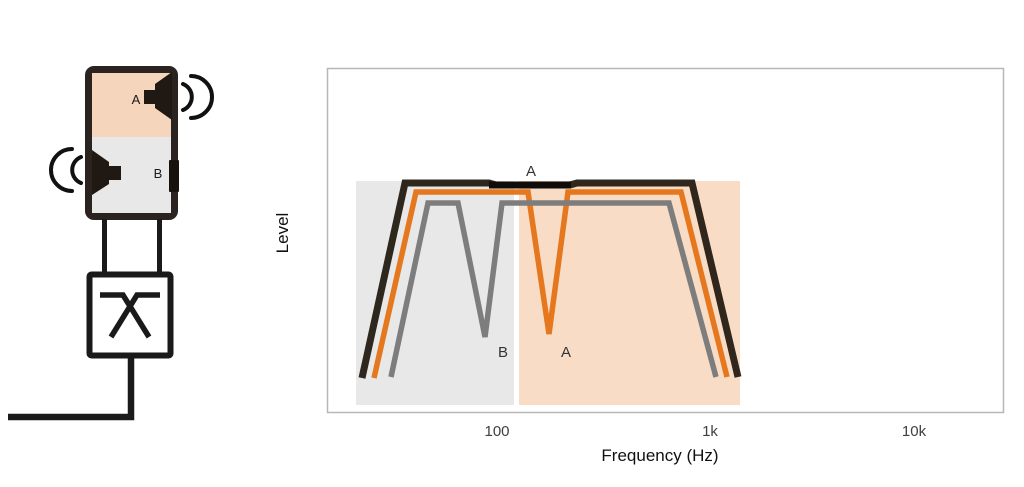  Describe the element at coordinates (106, 172) in the screenshot. I see `speaker-driver-b-icon` at that location.